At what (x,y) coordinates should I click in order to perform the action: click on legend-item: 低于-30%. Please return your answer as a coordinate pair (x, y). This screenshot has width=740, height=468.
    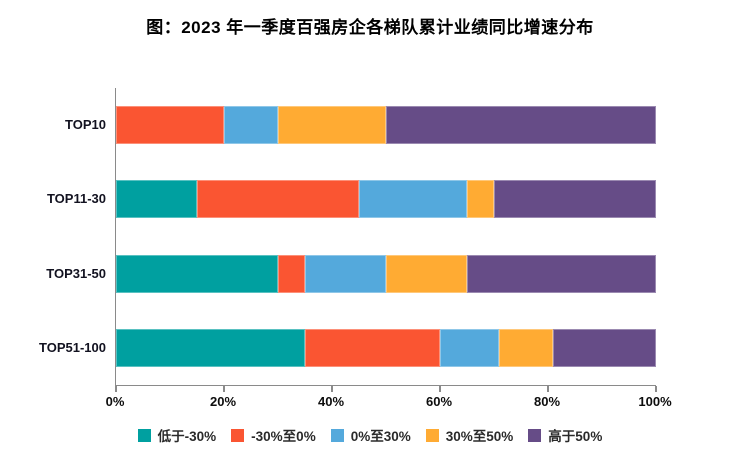
    Looking at the image, I should click on (177, 435).